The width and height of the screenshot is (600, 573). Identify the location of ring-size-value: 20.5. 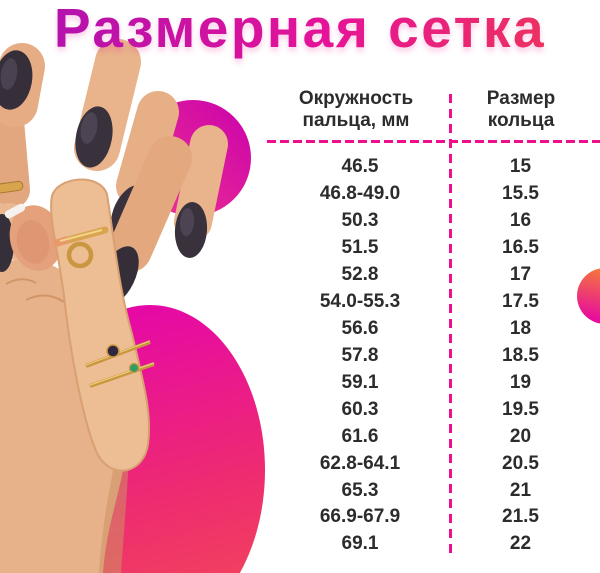
(520, 463).